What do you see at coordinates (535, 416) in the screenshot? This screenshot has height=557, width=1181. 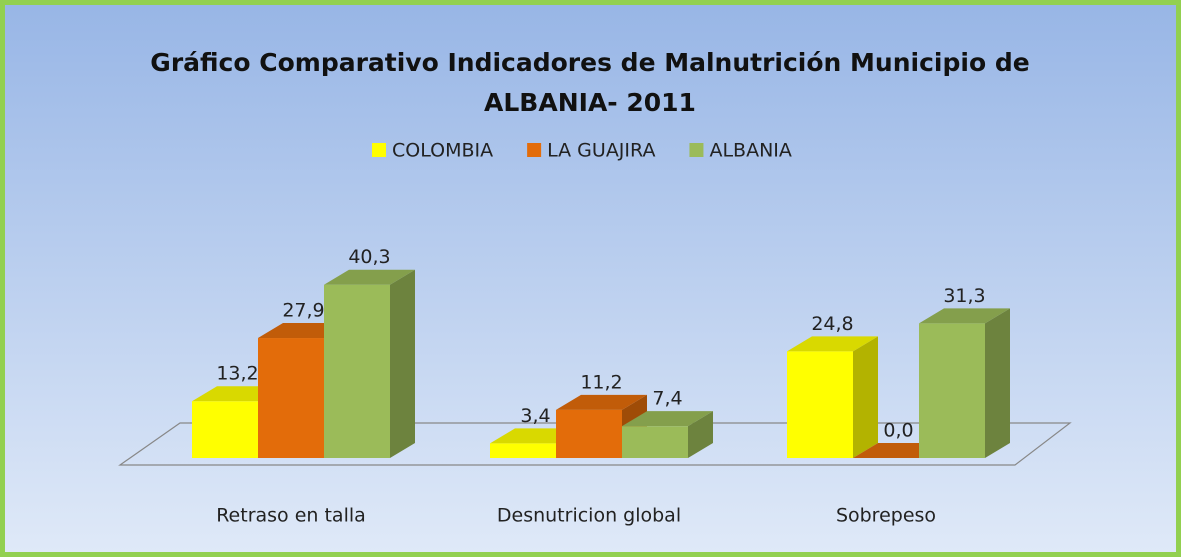 I see `data-label: 3,4` at bounding box center [535, 416].